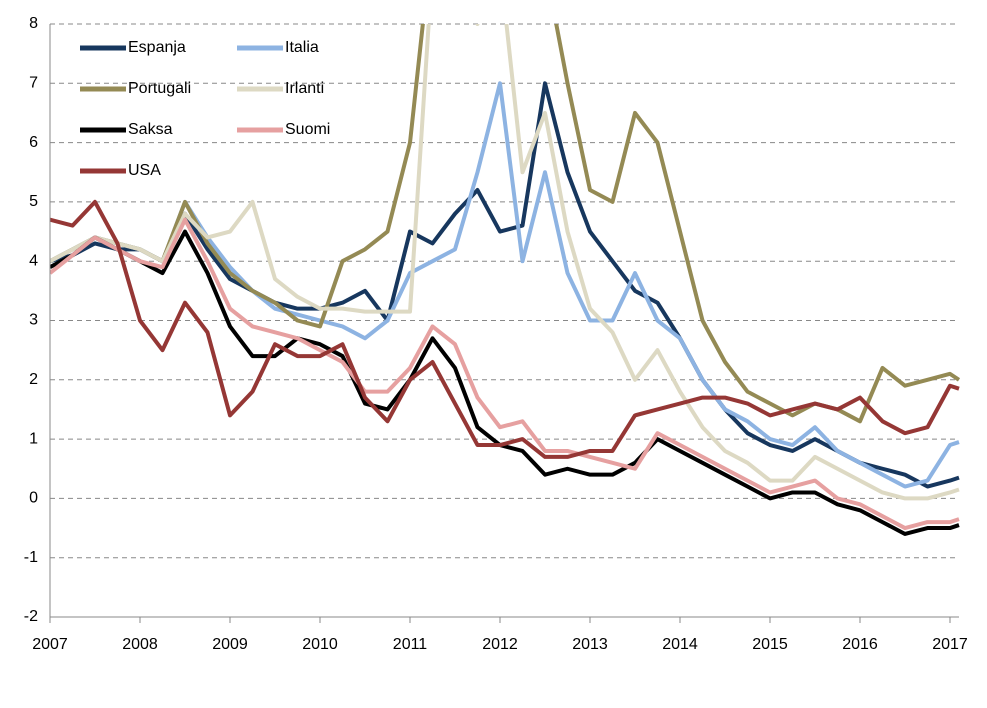 This screenshot has height=708, width=987. I want to click on legend-label: Suomi, so click(307, 129).